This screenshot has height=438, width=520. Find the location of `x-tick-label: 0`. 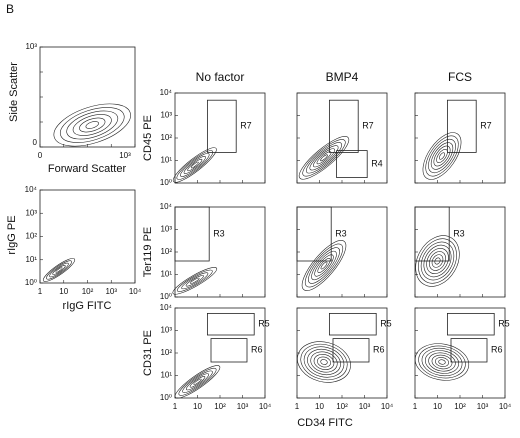

x-tick-label: 0 is located at coordinates (40, 155).